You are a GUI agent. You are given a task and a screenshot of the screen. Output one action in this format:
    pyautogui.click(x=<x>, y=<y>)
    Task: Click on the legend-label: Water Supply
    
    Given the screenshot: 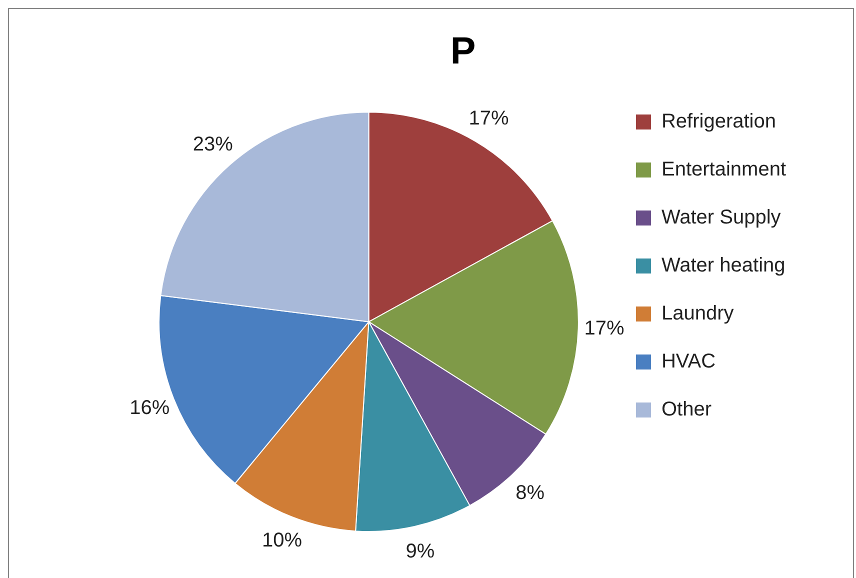 What is the action you would take?
    pyautogui.click(x=721, y=217)
    